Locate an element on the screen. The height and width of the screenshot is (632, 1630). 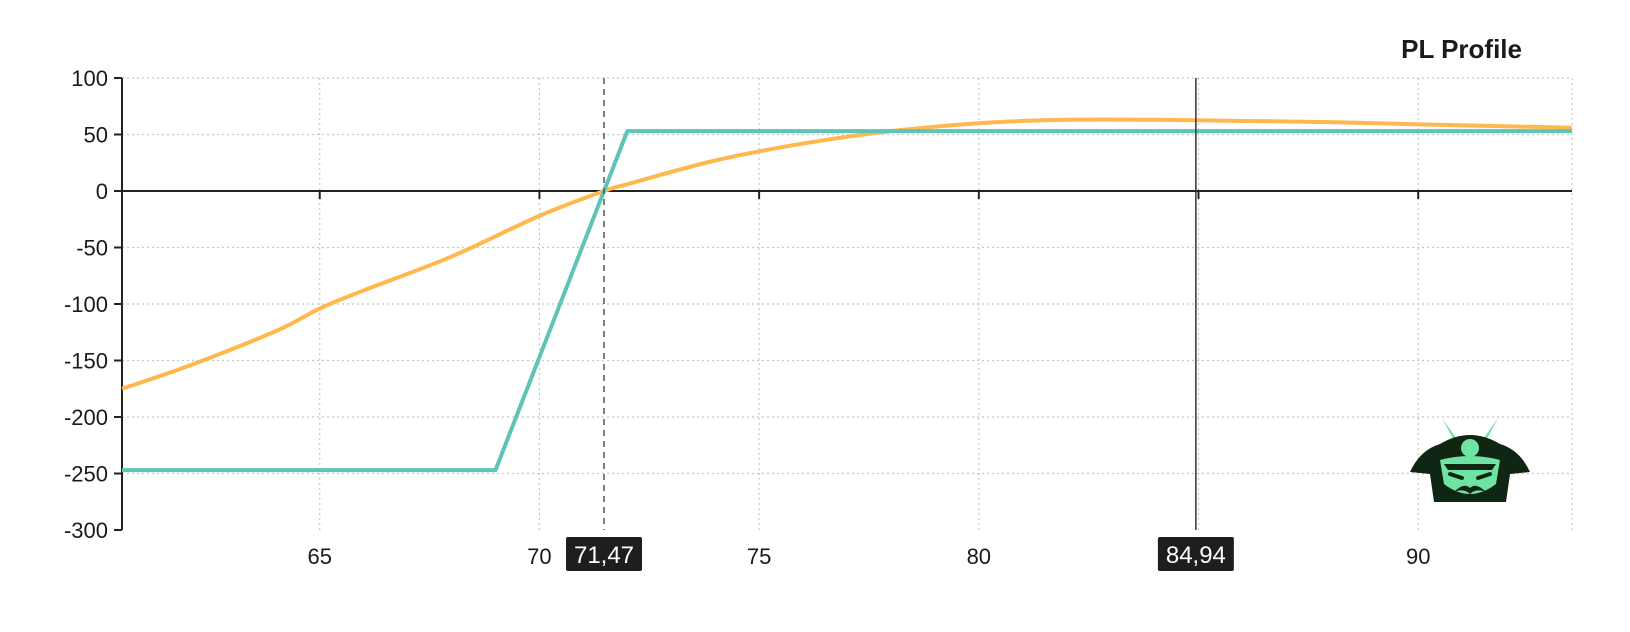
helmet-mustache is located at coordinates (1470, 489).